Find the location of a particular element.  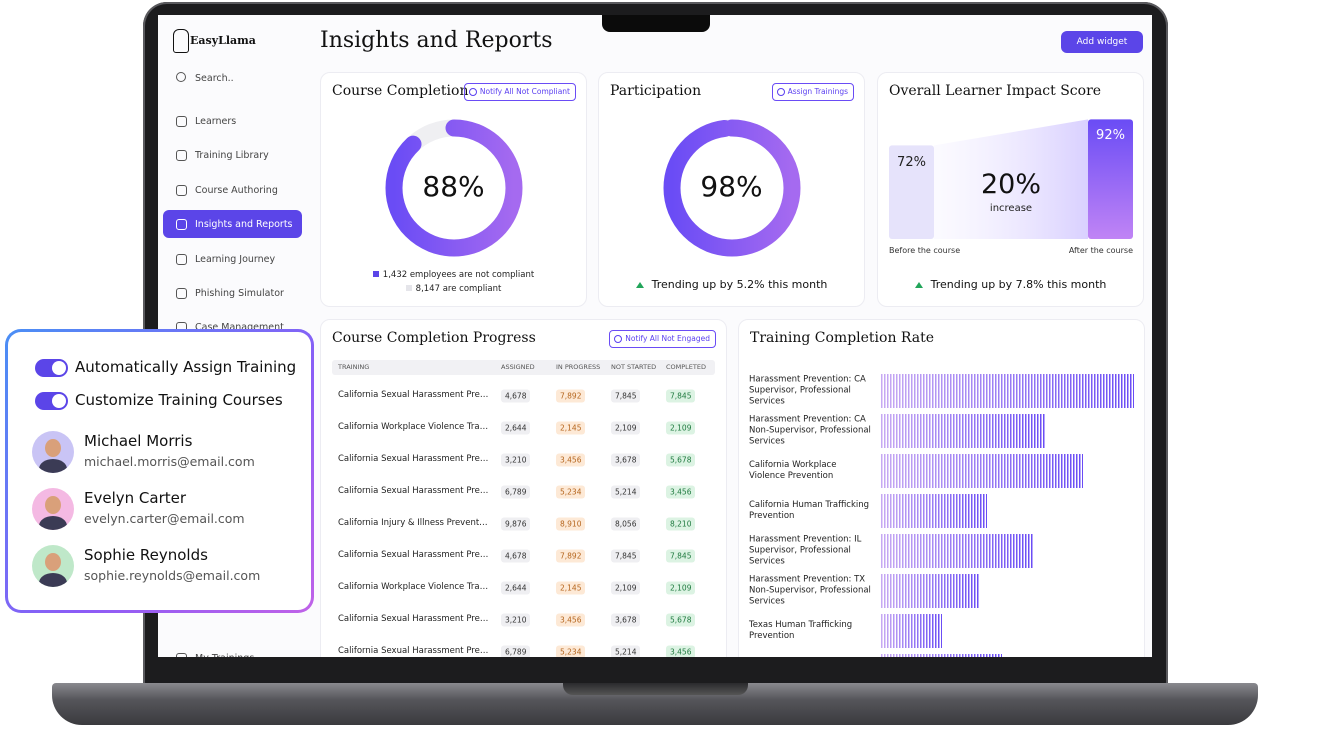

nav-item: My Trainings is located at coordinates (224, 655).